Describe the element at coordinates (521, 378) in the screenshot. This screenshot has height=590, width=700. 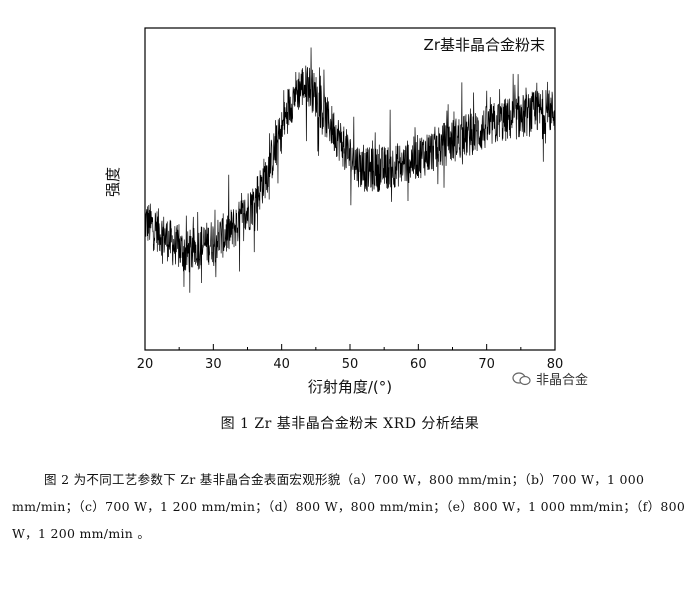
I see `wechat-icon` at that location.